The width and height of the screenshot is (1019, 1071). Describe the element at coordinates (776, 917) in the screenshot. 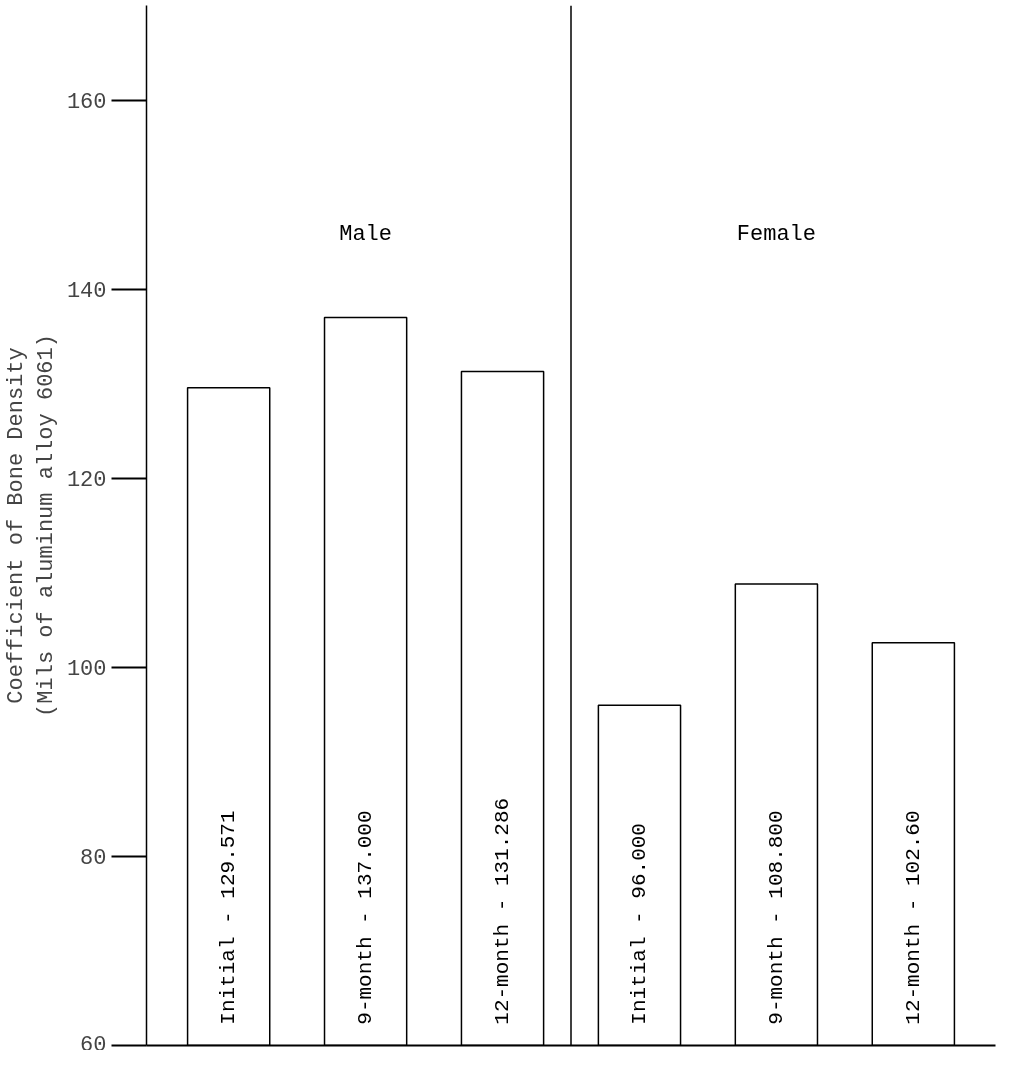

I see `category-label: 9-month - 108.800` at that location.